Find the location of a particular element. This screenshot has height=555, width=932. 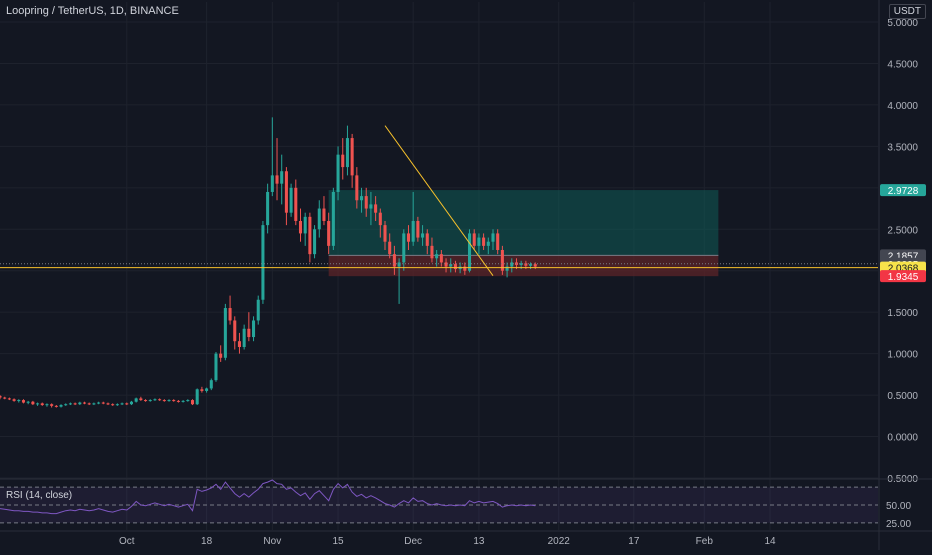

x-tick-label: 15 is located at coordinates (338, 541).